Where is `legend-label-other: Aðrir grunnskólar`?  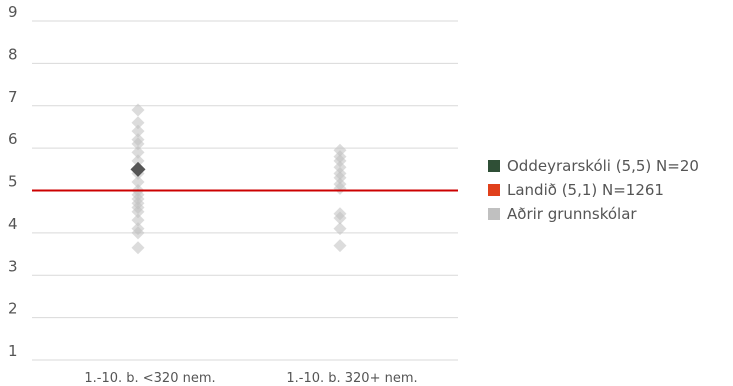 legend-label-other: Aðrir grunnskólar is located at coordinates (572, 214).